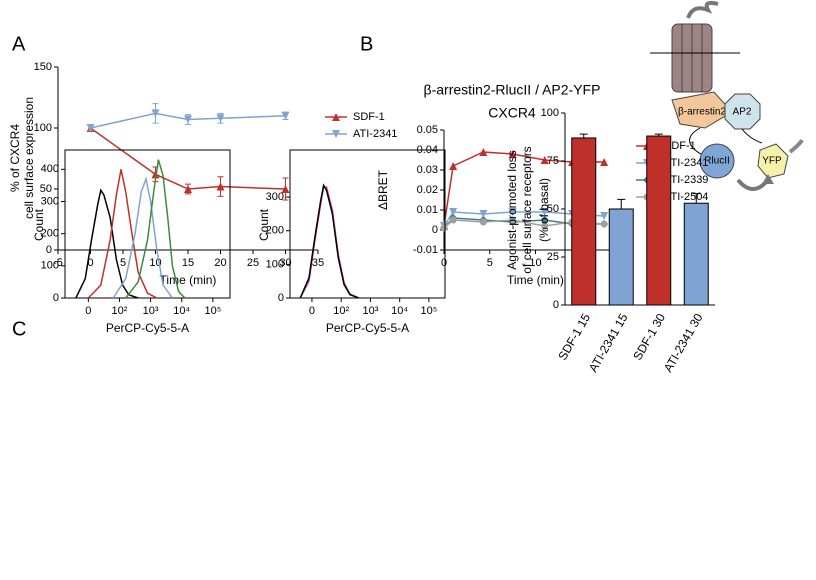 The image size is (816, 580). I want to click on y-tick-label: 50, so click(46, 189).